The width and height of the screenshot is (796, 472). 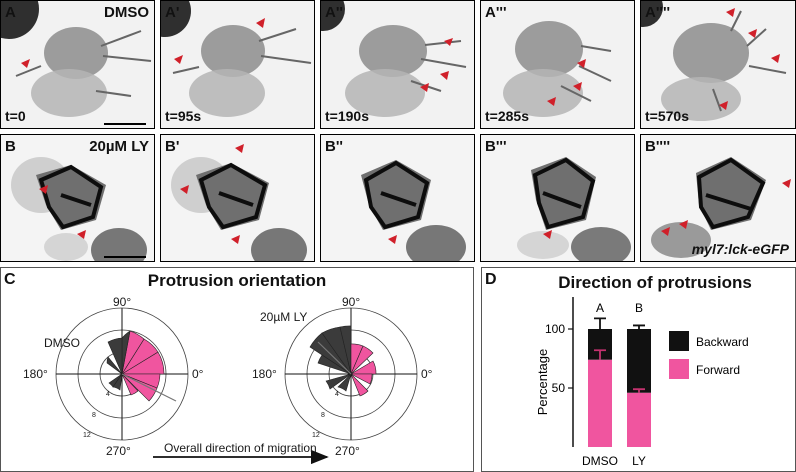 What do you see at coordinates (491, 279) in the screenshot?
I see `panel-d-letter: D` at bounding box center [491, 279].